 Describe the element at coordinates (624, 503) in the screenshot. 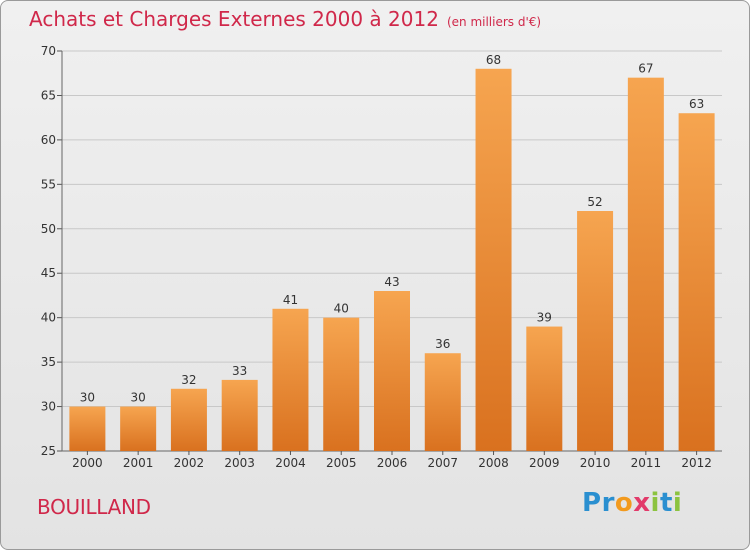

I see `logo-letter: o` at that location.